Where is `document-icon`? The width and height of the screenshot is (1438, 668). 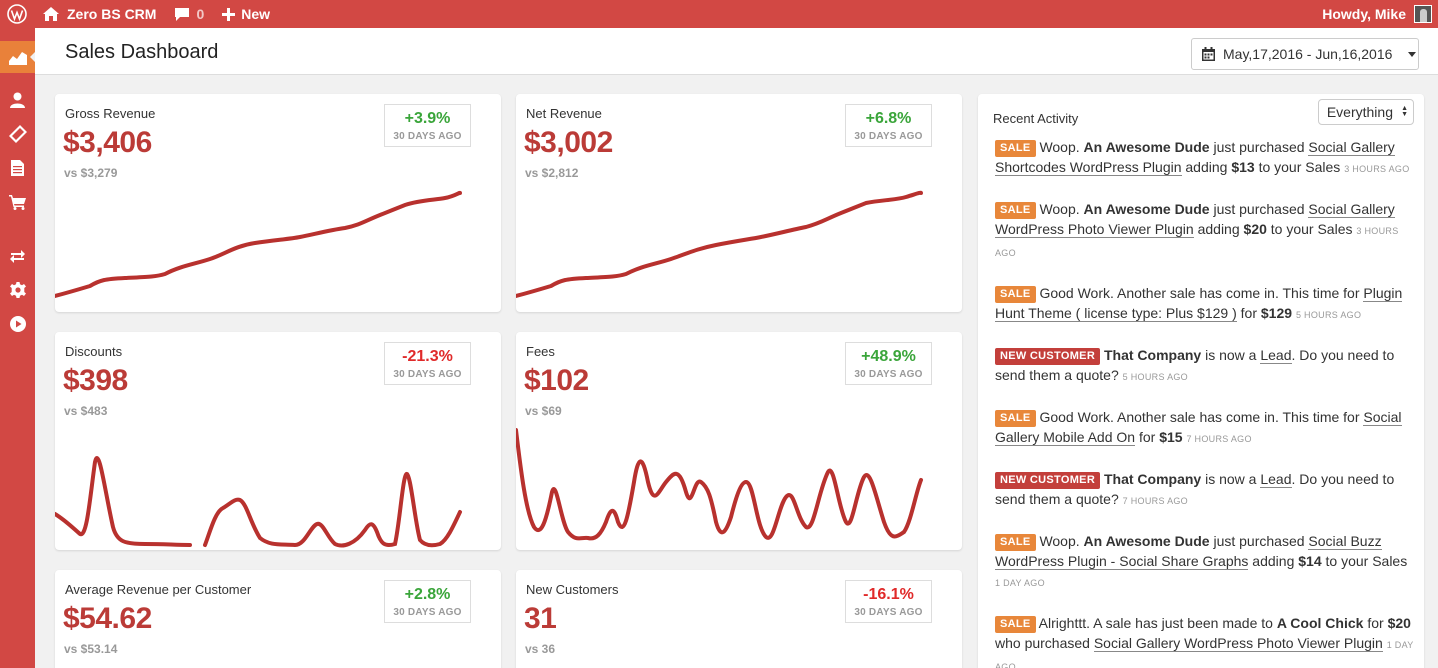 document-icon is located at coordinates (17, 168).